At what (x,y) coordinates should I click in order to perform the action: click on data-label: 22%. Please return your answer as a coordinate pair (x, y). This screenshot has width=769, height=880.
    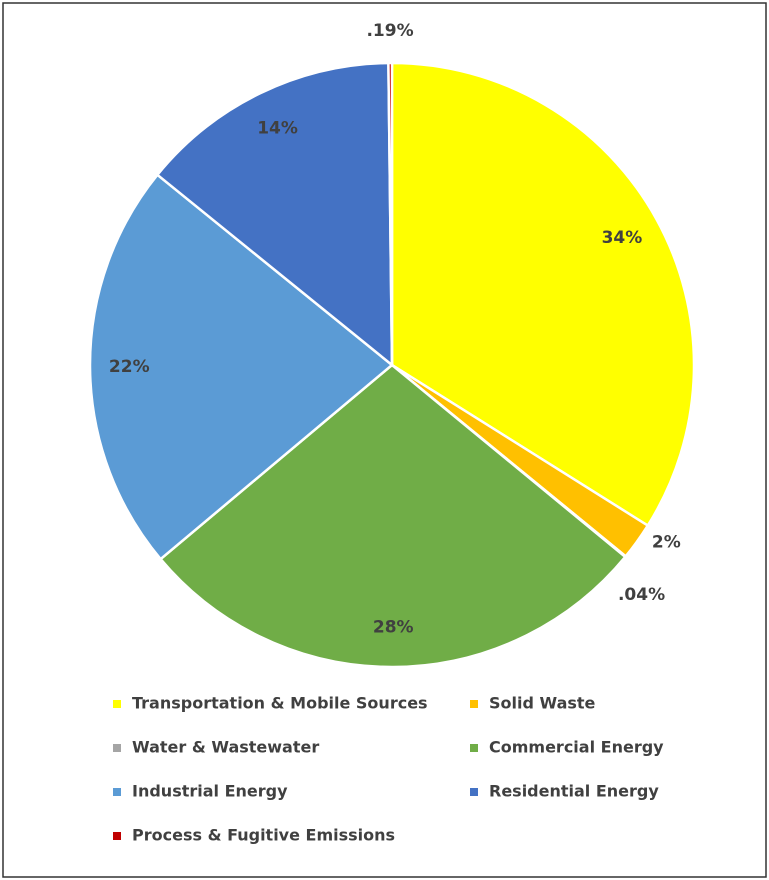
    Looking at the image, I should click on (129, 367).